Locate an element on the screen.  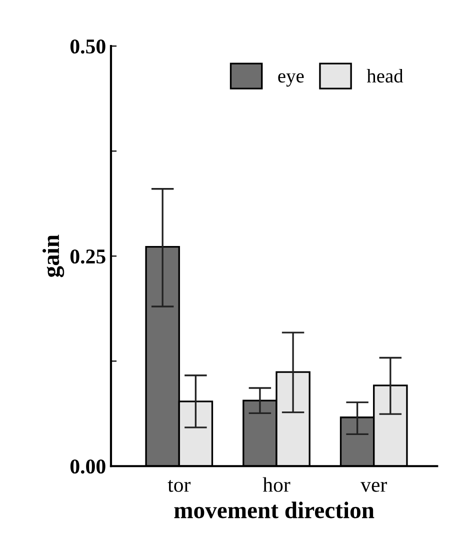
x-tick-label: tor is located at coordinates (179, 486).